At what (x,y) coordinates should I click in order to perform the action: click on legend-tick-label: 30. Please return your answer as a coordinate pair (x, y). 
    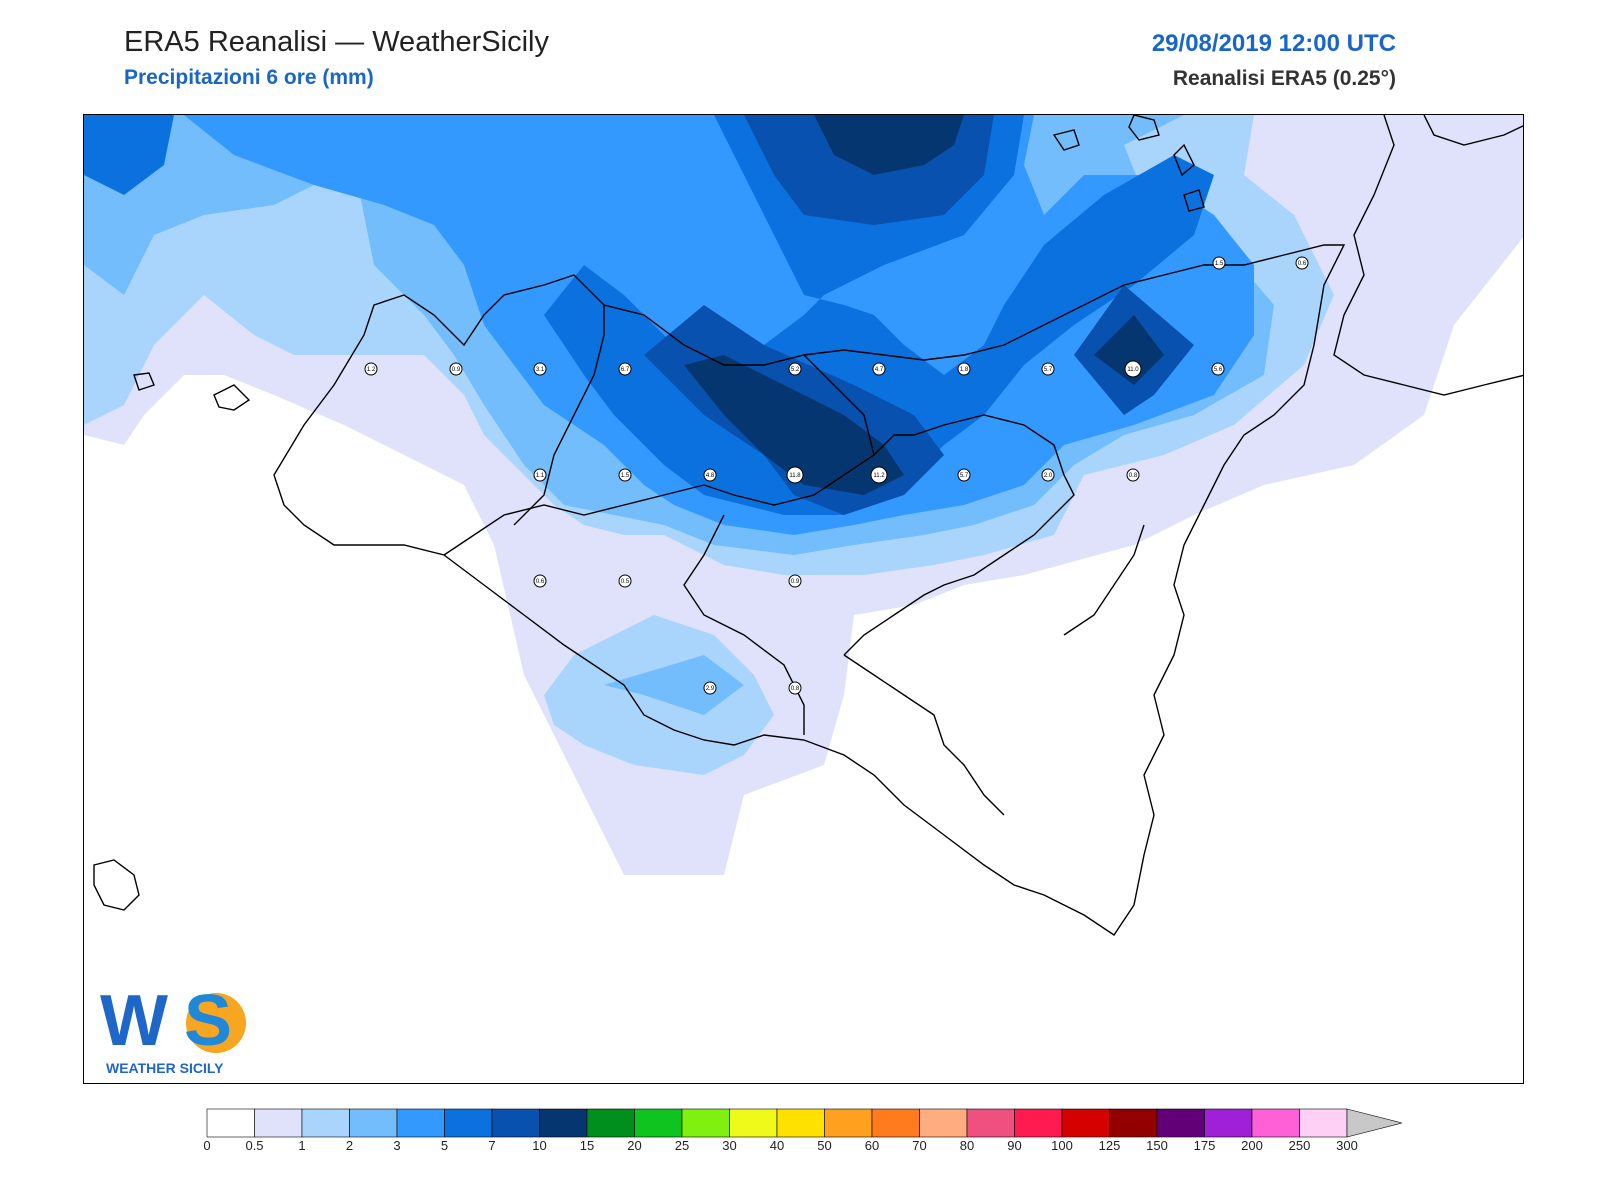
    Looking at the image, I should click on (729, 1145).